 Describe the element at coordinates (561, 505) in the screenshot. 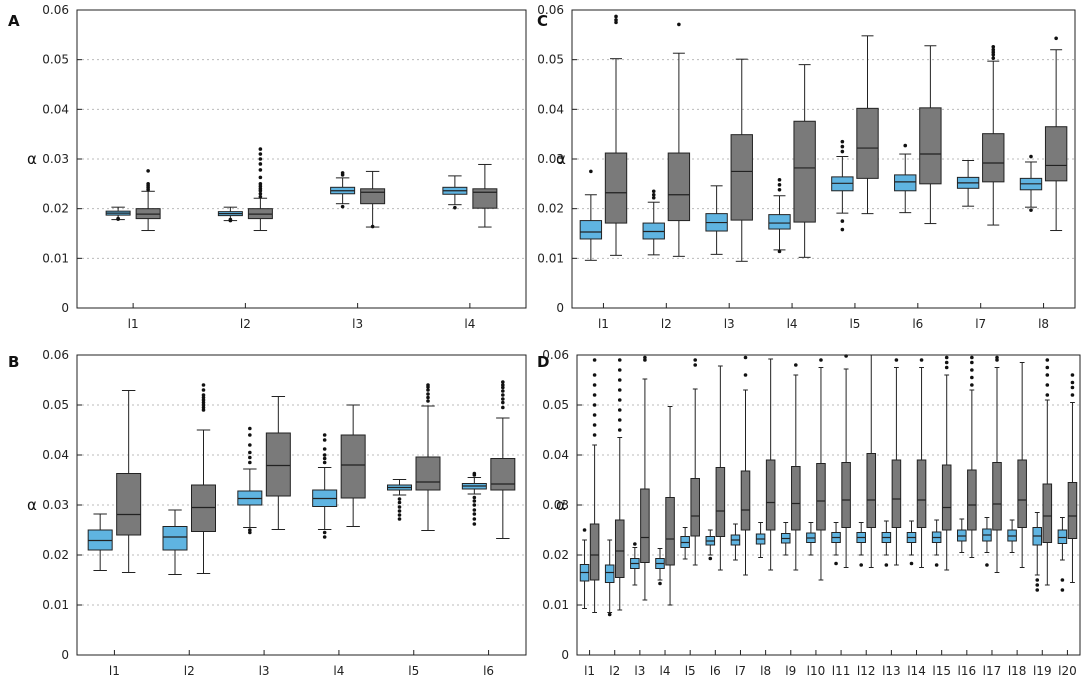

I see `y-axis-label: α` at that location.